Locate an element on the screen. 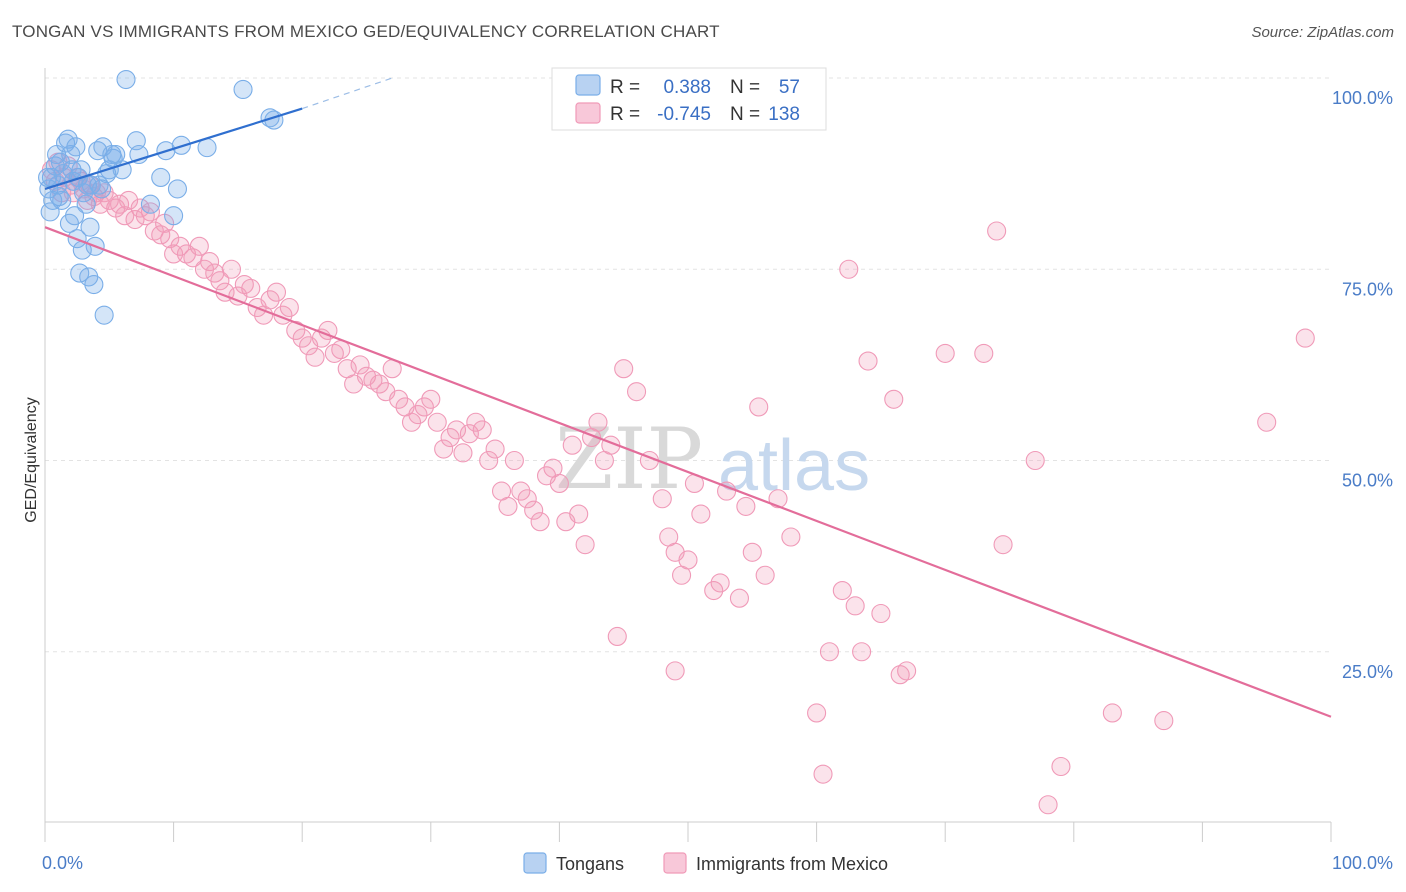  bottom-legend-swatch-pink is located at coordinates (675, 863).